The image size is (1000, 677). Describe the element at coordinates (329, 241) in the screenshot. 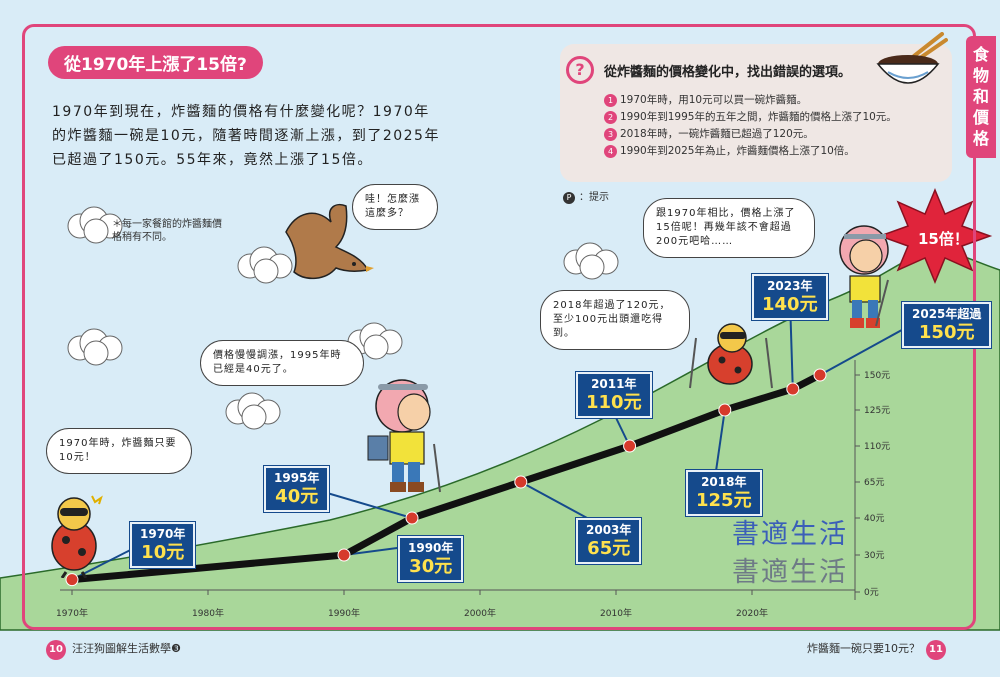

I see `bird-character` at that location.